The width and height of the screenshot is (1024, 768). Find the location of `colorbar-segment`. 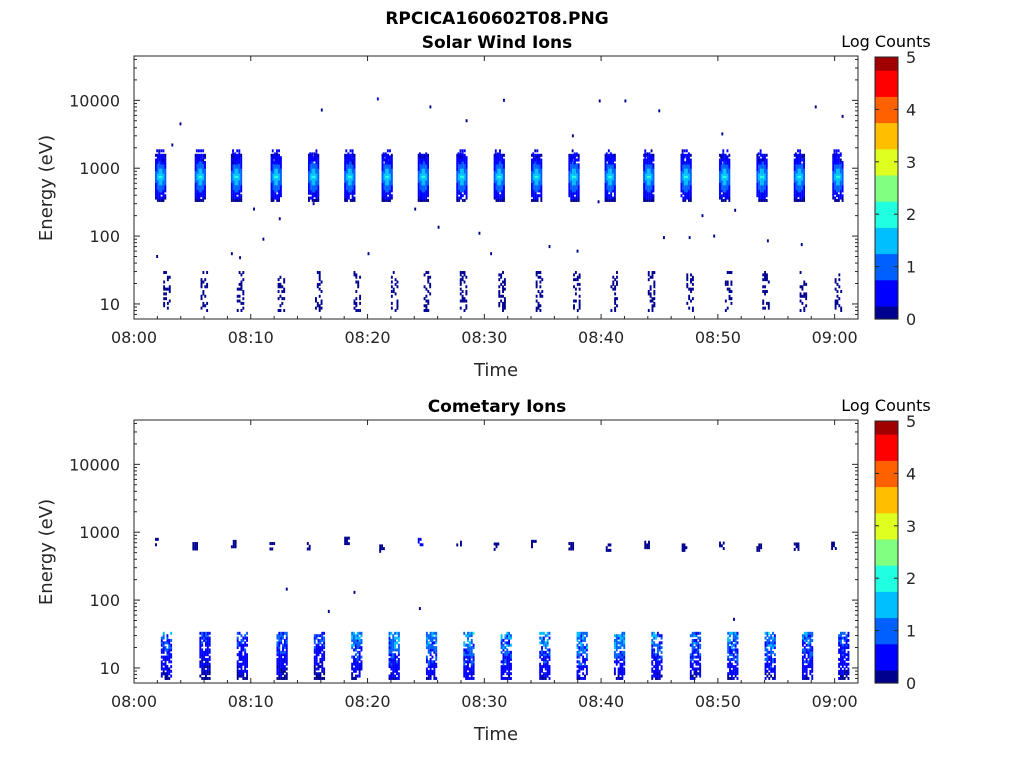

colorbar-segment is located at coordinates (886, 190).